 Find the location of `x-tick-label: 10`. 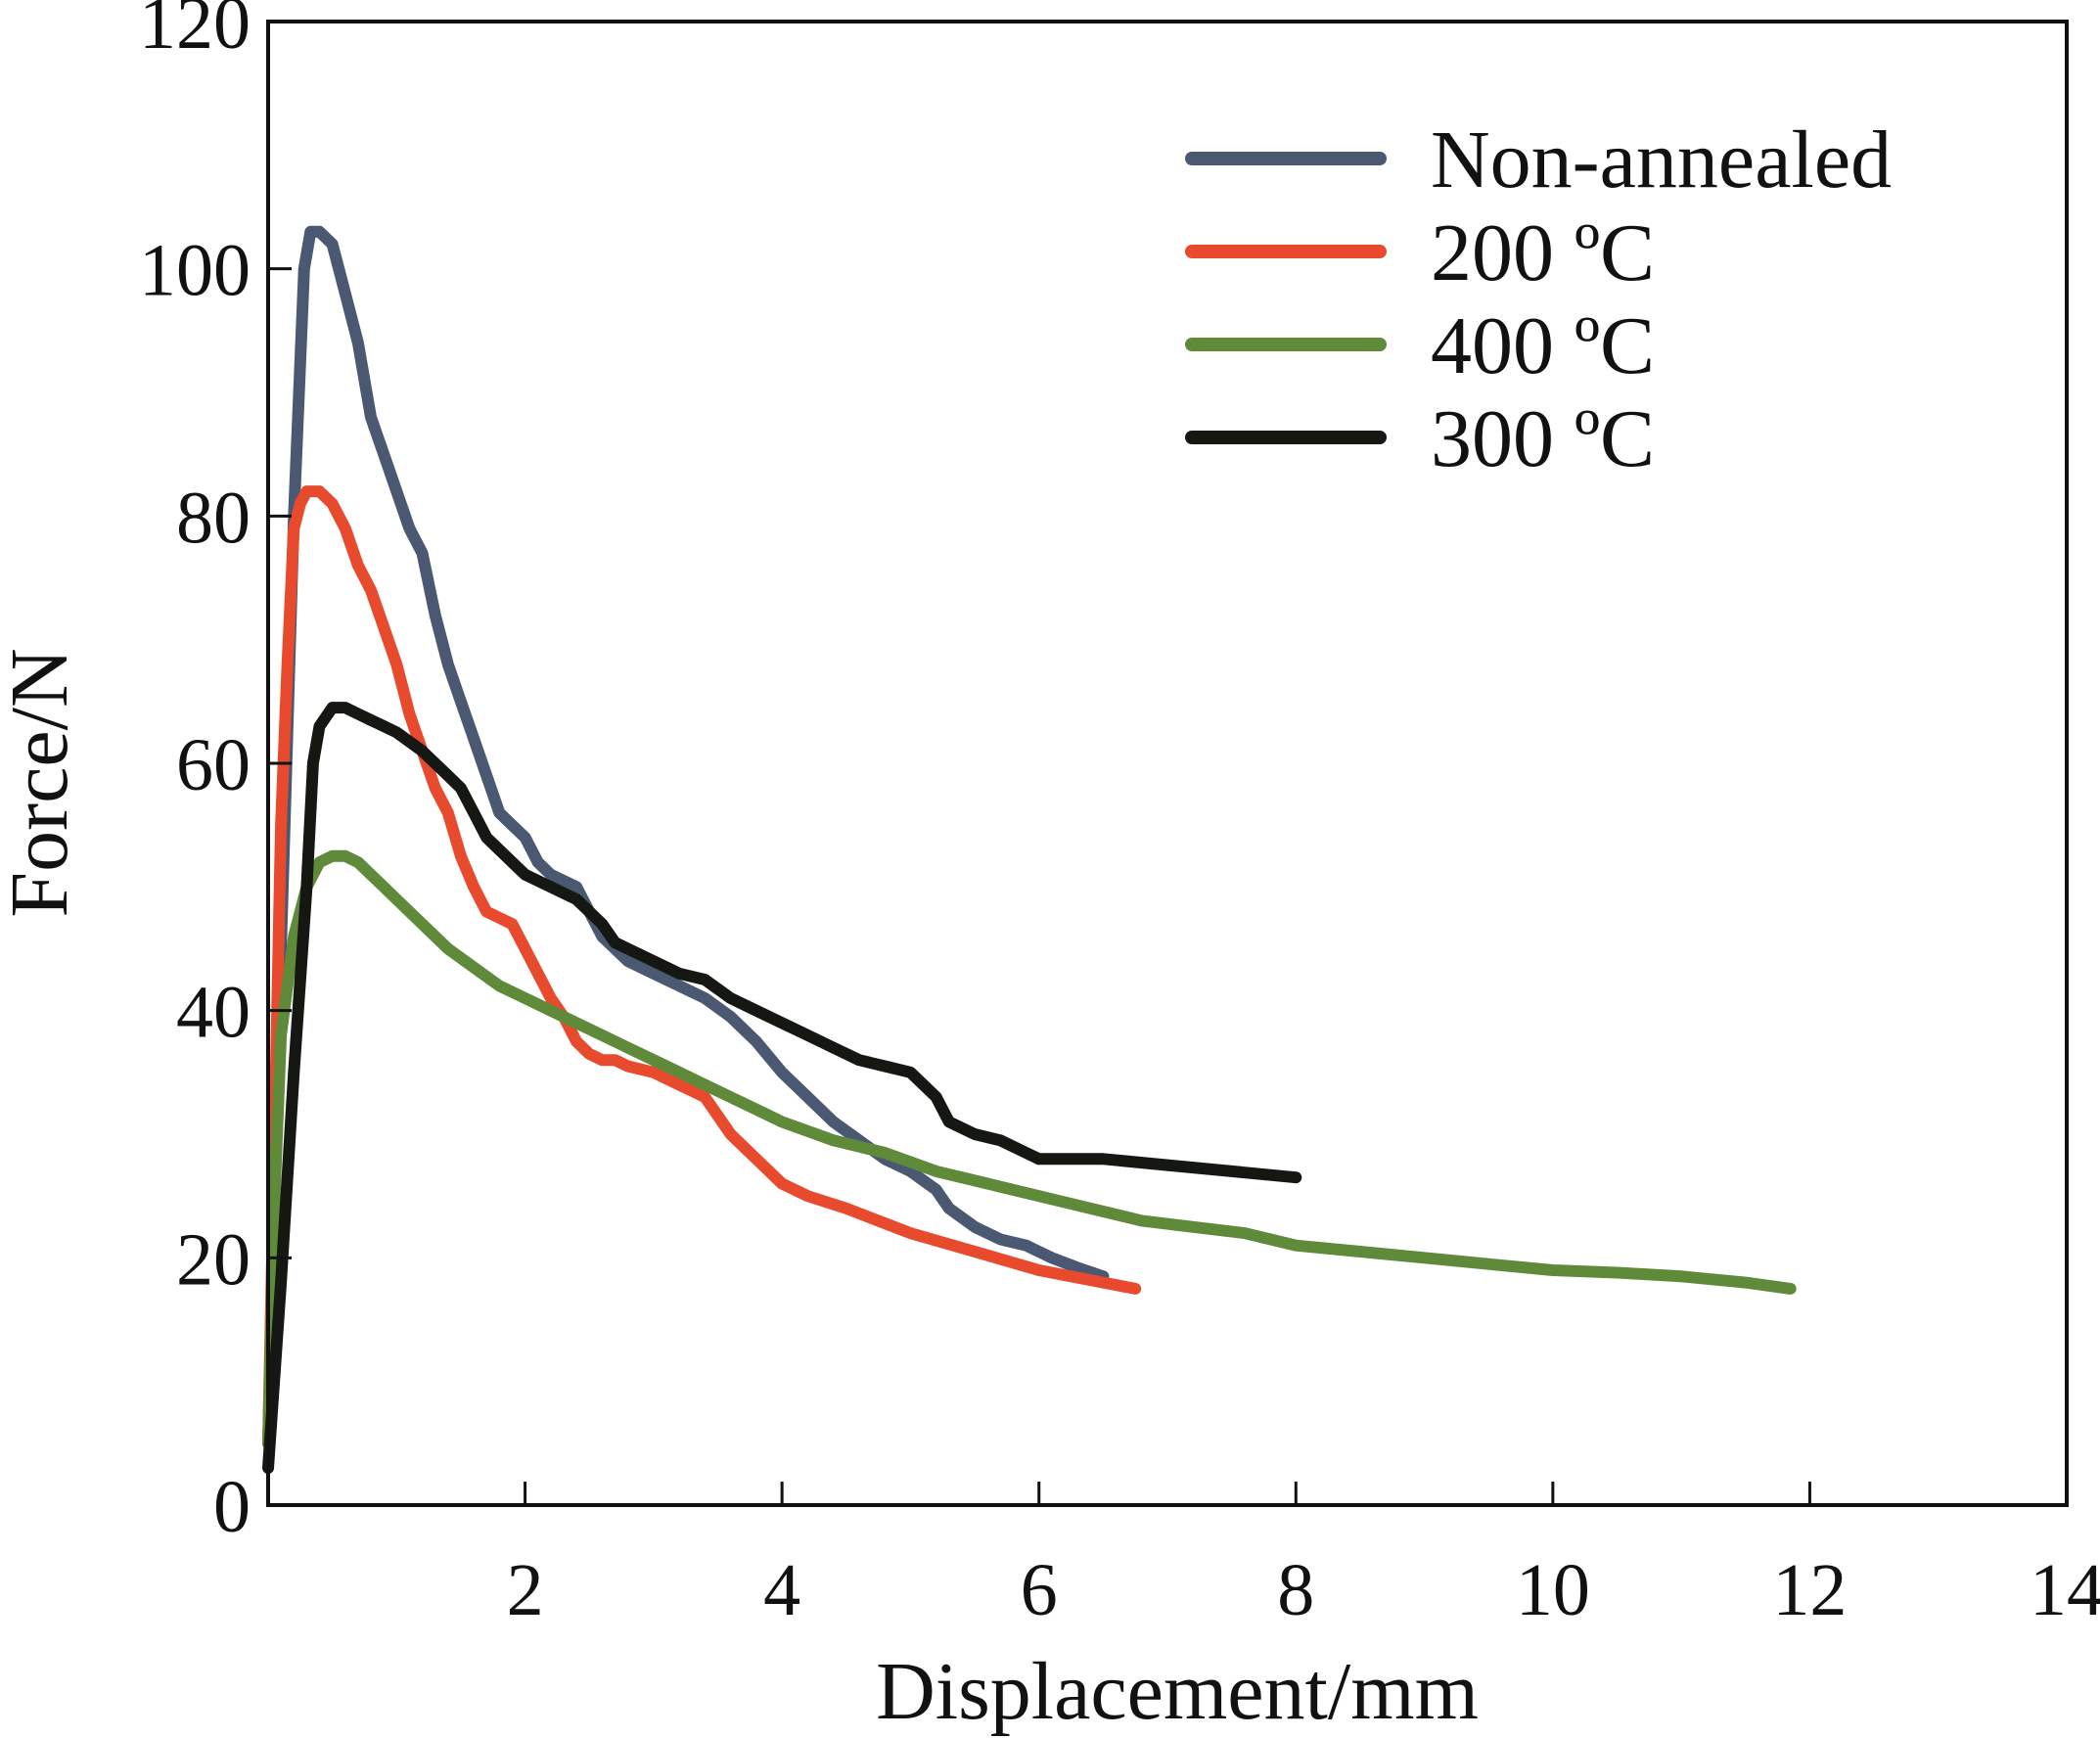

x-tick-label: 10 is located at coordinates (1553, 1590).